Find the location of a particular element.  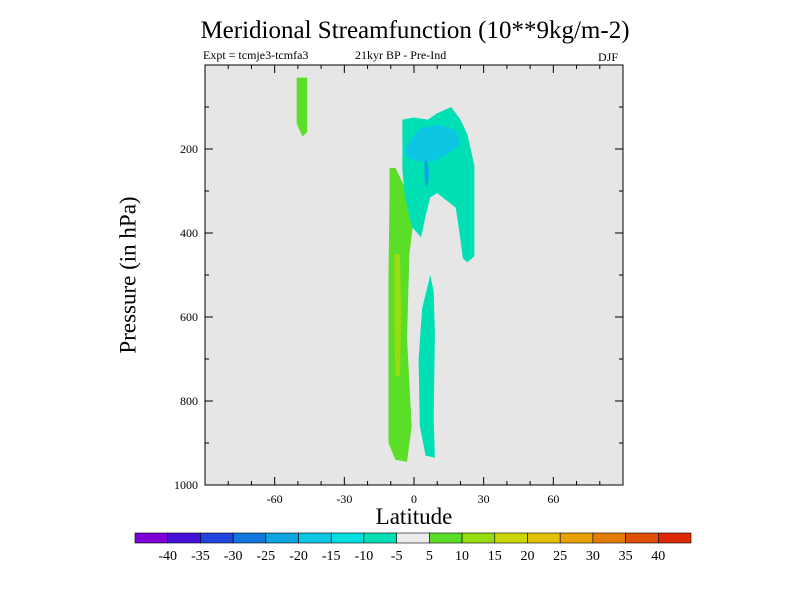

colorbar-label: 10 is located at coordinates (462, 556).